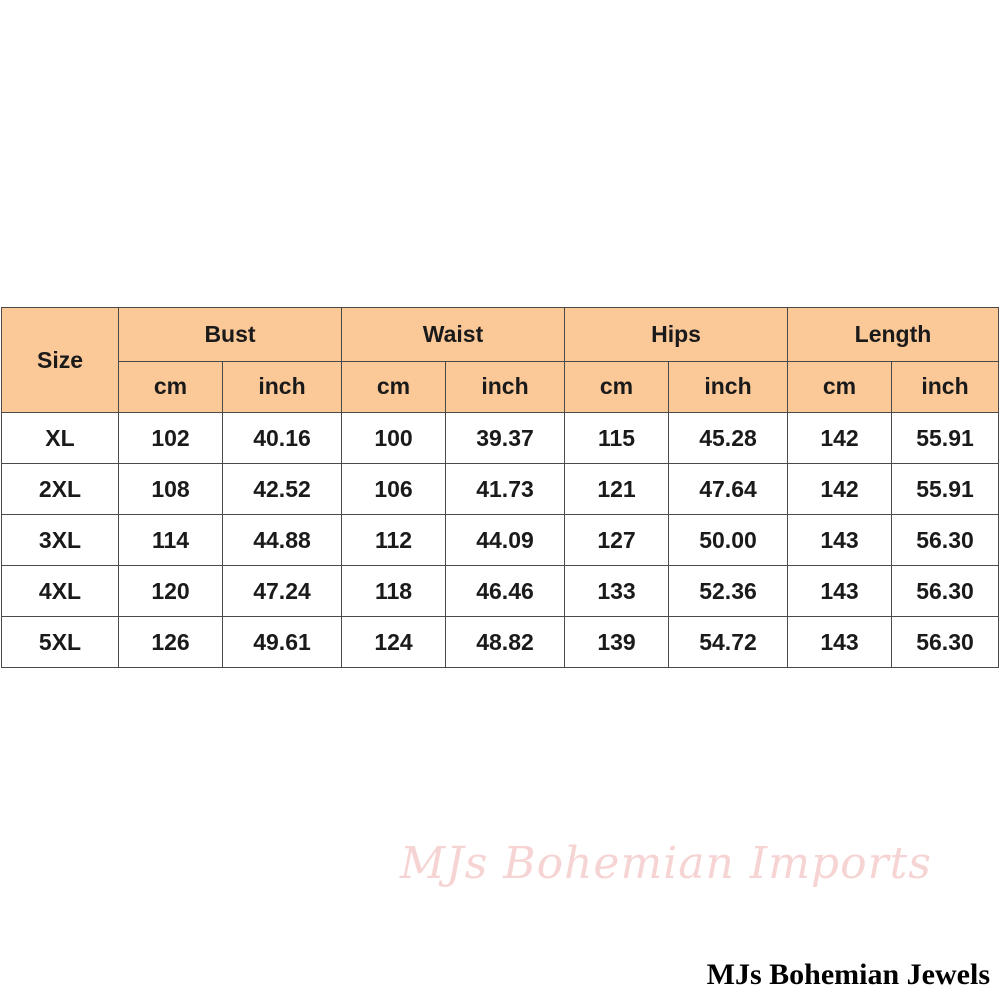  Describe the element at coordinates (505, 591) in the screenshot. I see `value-cell: 46.46` at that location.